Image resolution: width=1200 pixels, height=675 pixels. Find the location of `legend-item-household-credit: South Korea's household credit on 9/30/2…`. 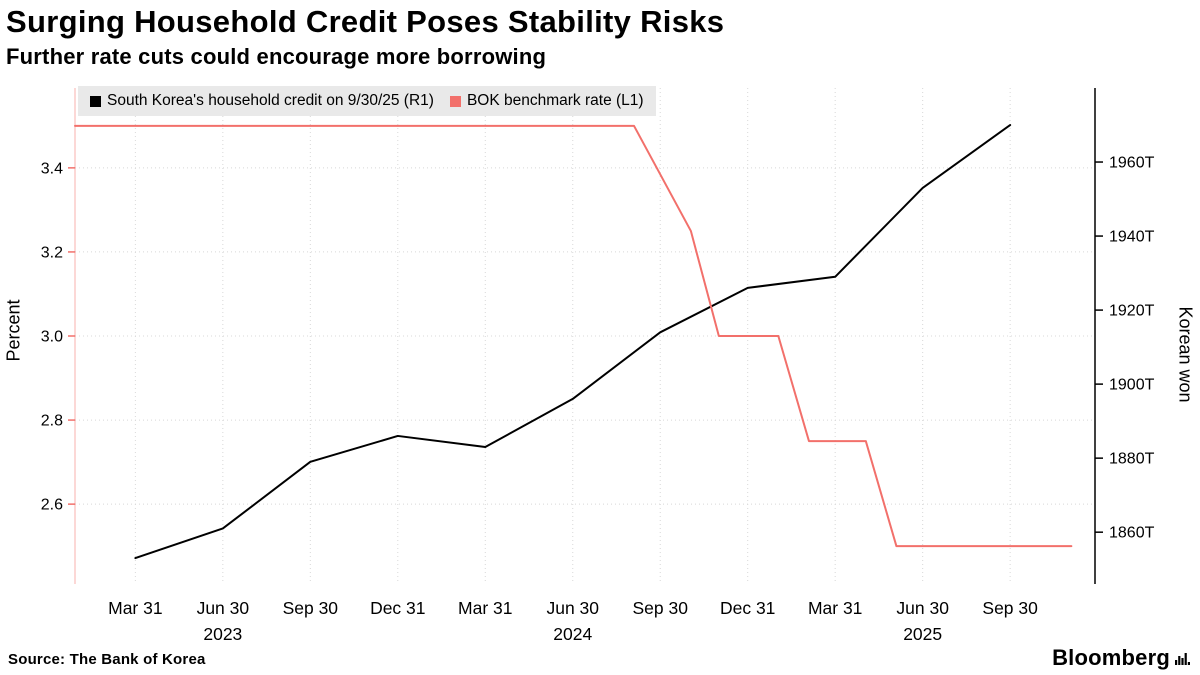

legend-item-household-credit: South Korea's household credit on 9/30/2… is located at coordinates (262, 101).